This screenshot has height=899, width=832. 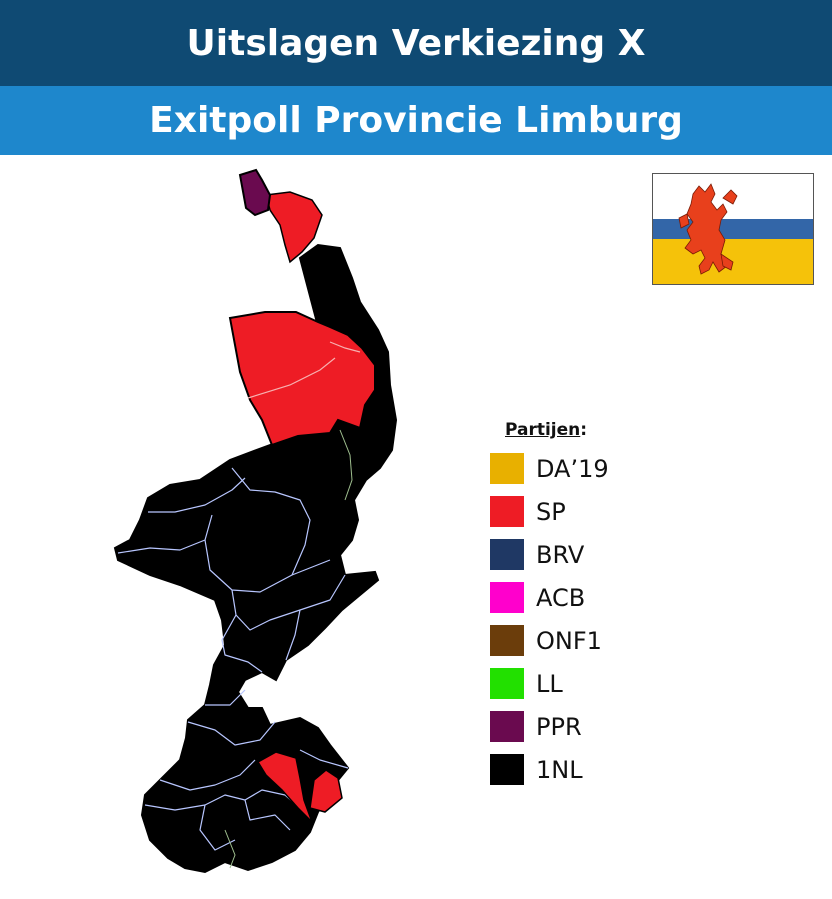 I want to click on legend-item: 1NL, so click(x=549, y=769).